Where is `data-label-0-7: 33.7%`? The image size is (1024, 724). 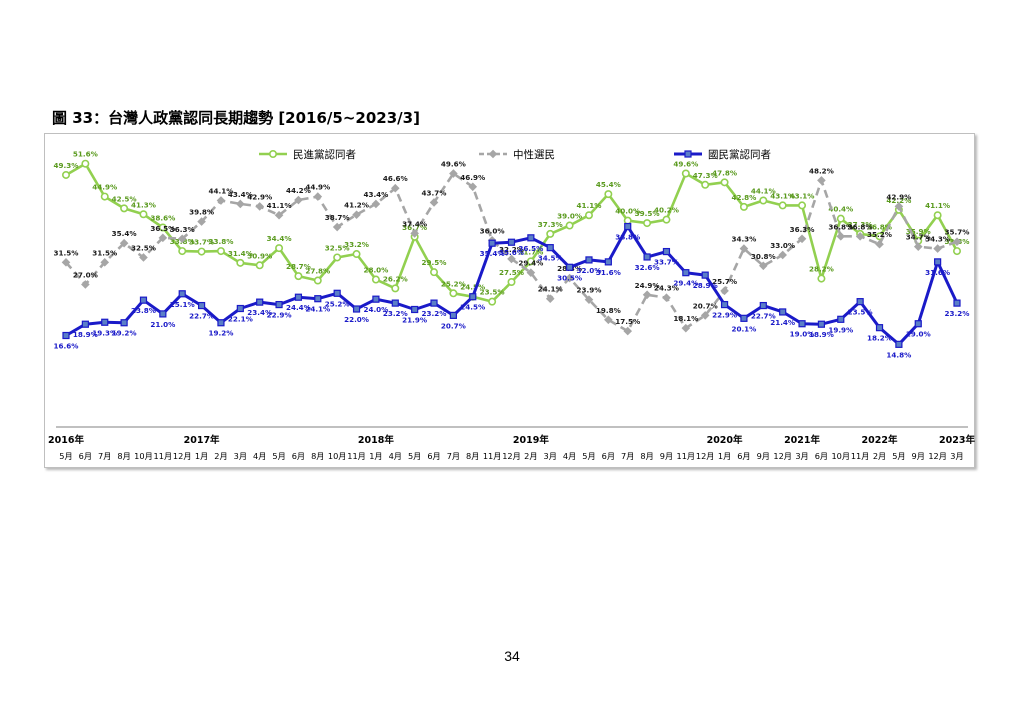
data-label-0-7: 33.7% is located at coordinates (201, 242).